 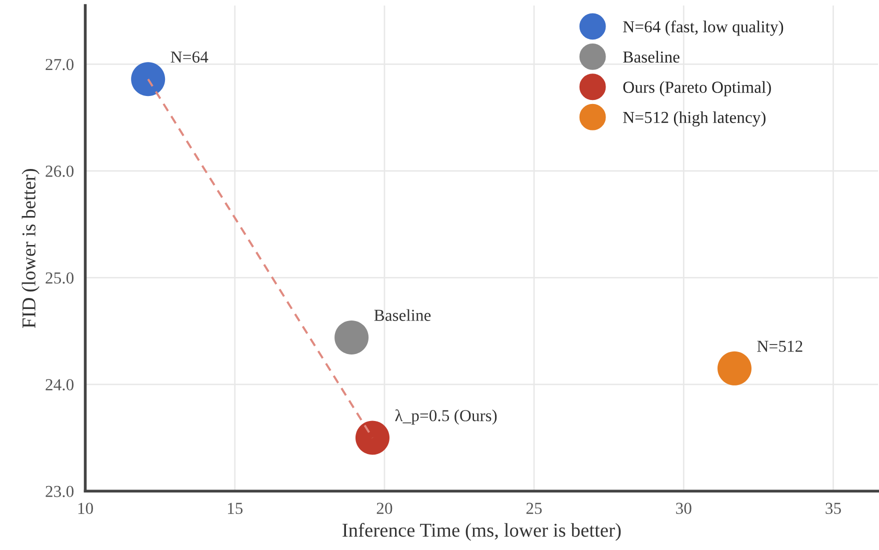 I want to click on y-tick-label: 24.0, so click(x=60, y=384).